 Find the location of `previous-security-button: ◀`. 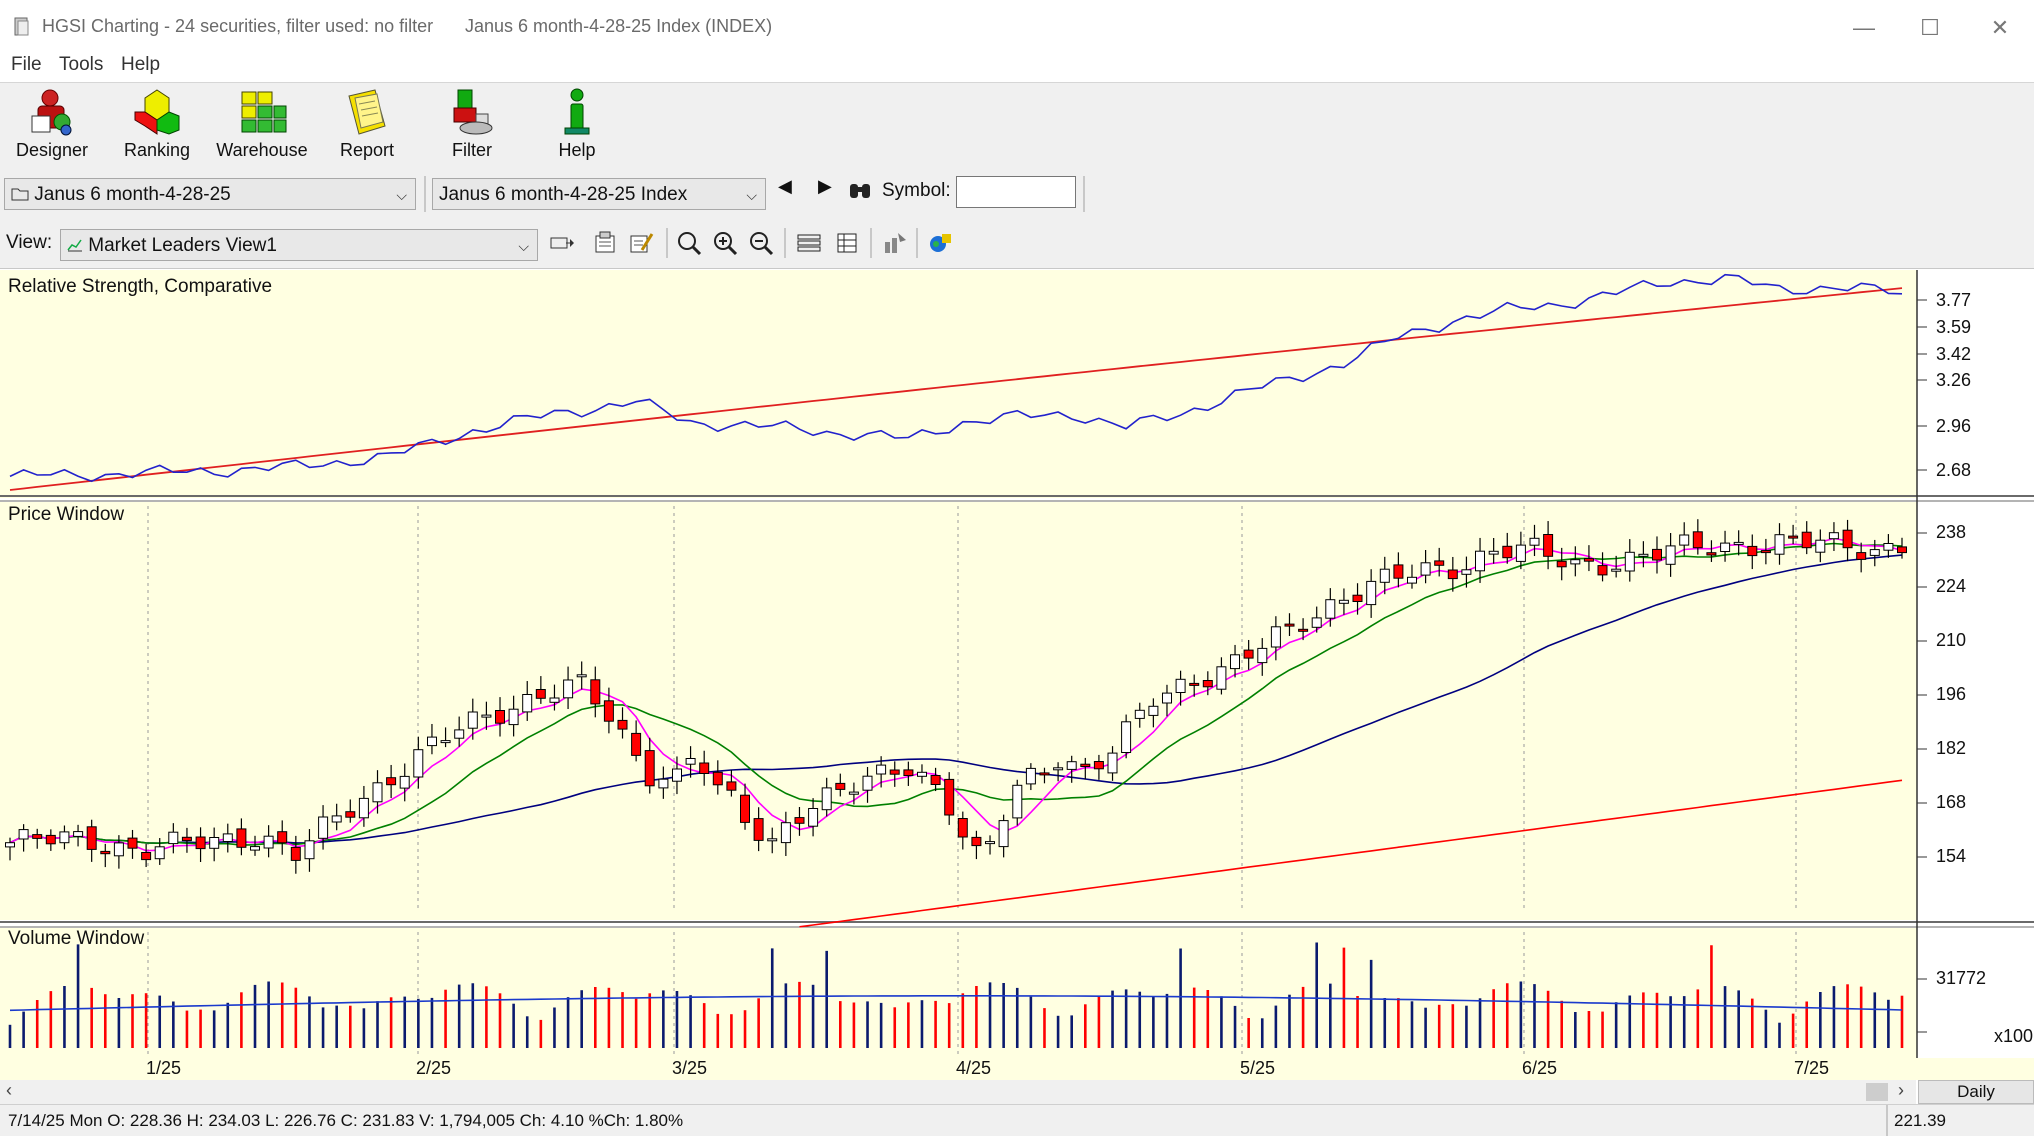

previous-security-button: ◀ is located at coordinates (785, 186).